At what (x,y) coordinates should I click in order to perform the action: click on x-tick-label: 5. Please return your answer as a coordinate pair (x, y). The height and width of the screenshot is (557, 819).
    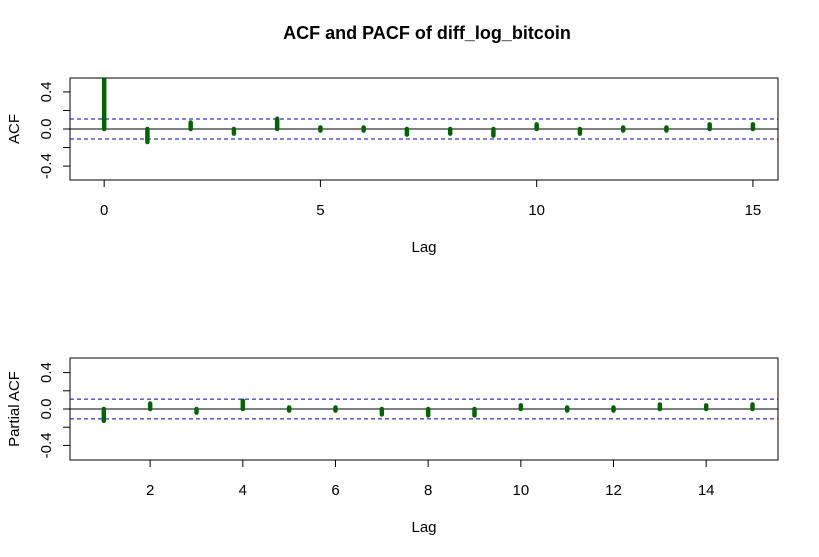
    Looking at the image, I should click on (320, 210).